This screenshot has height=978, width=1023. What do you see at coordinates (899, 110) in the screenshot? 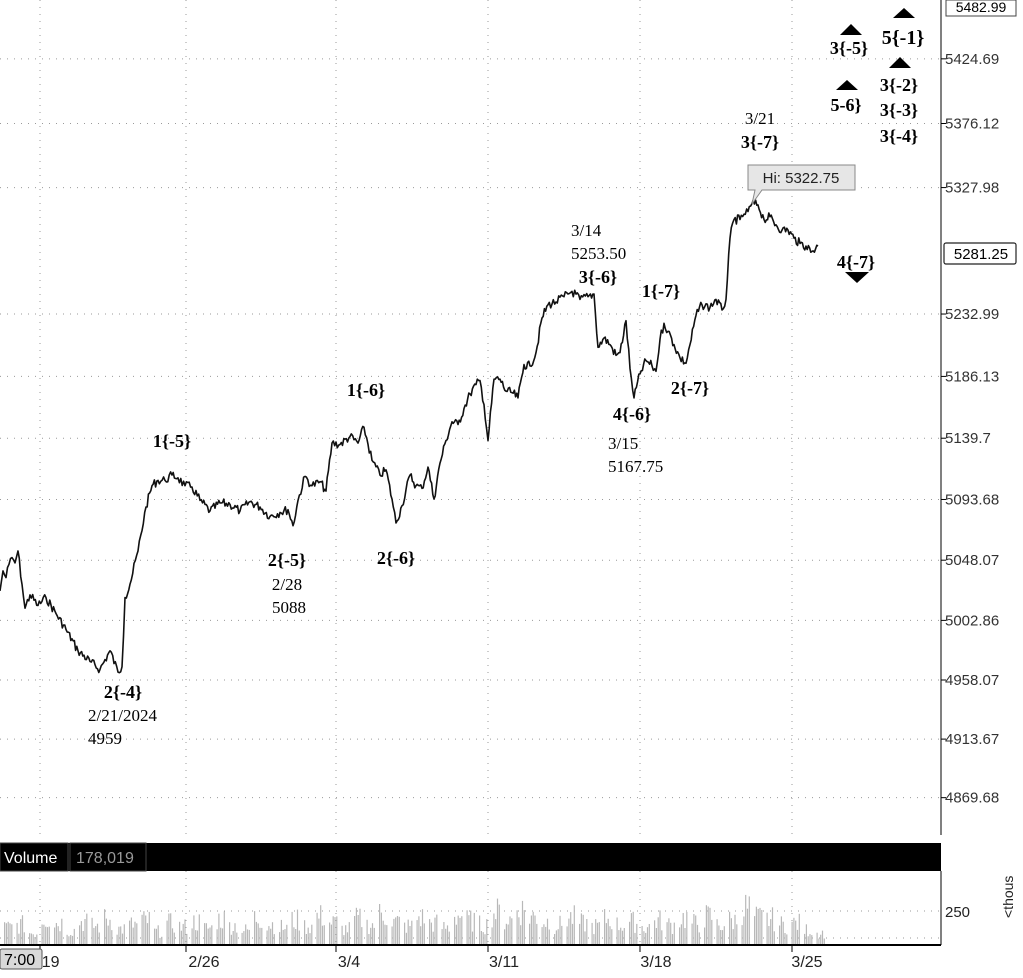
I see `wave-label-3m3: 3{-3}` at bounding box center [899, 110].